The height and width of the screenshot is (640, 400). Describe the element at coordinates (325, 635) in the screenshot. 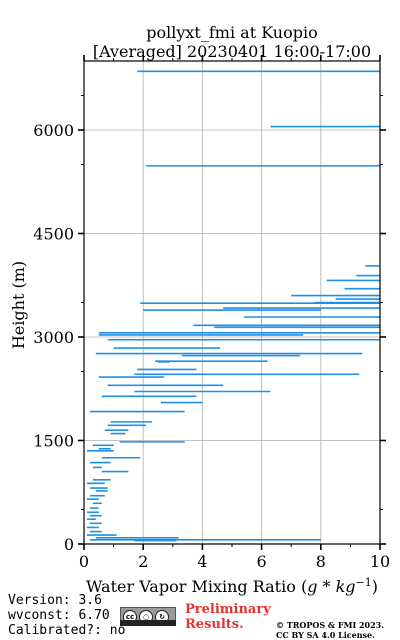

I see `copyright-line-2: CC BY SA 4.0 License.` at that location.